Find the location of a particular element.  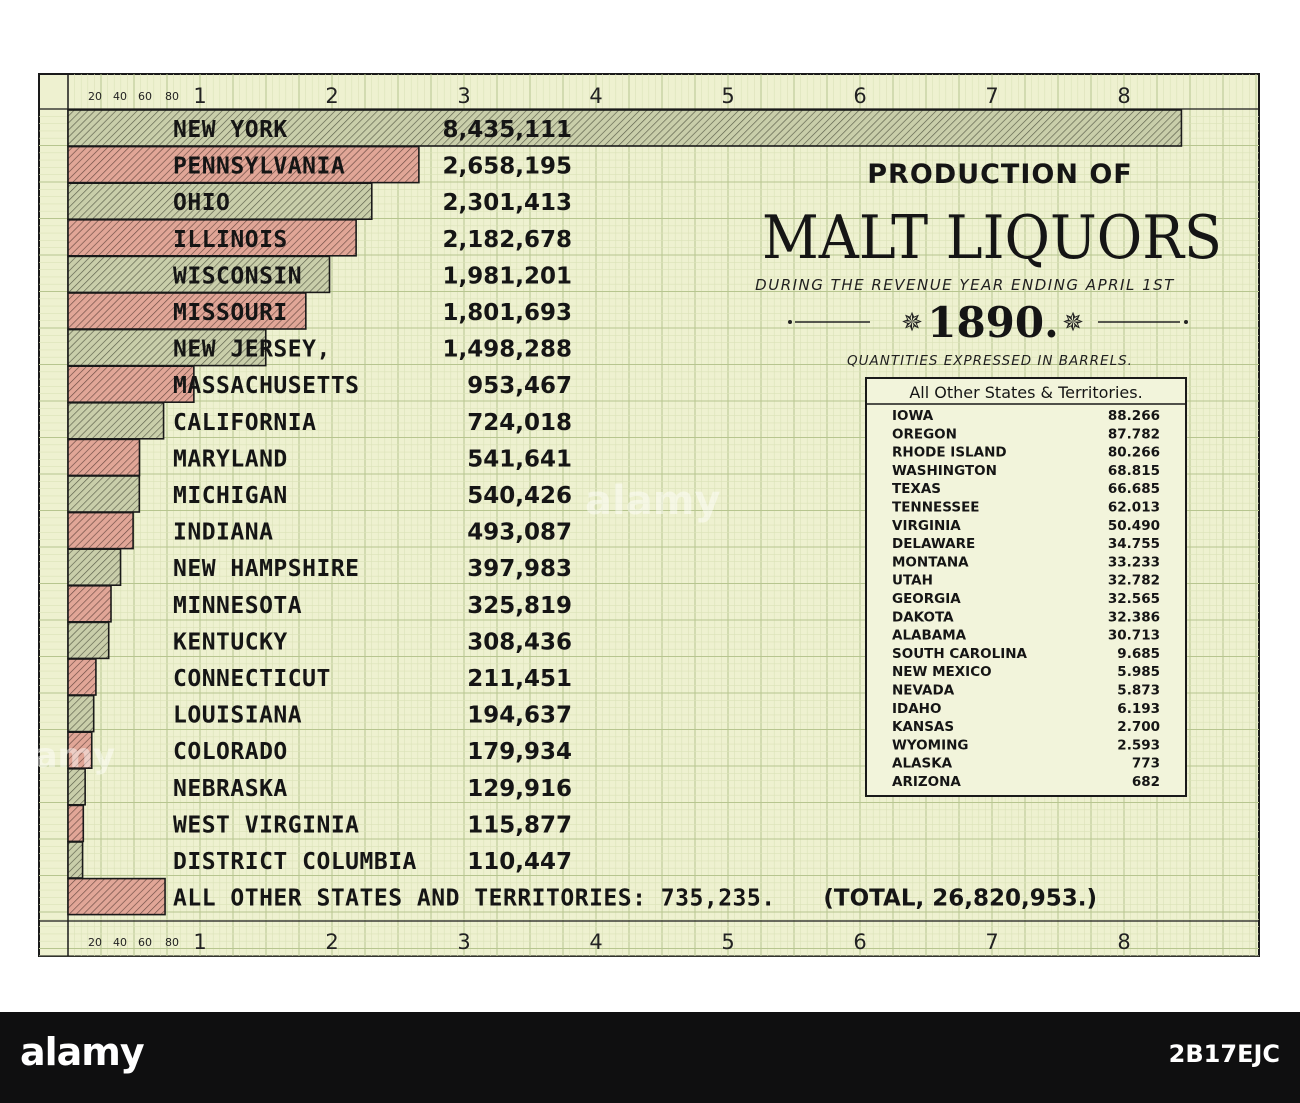

inset-table-state: DELAWARE is located at coordinates (933, 544).